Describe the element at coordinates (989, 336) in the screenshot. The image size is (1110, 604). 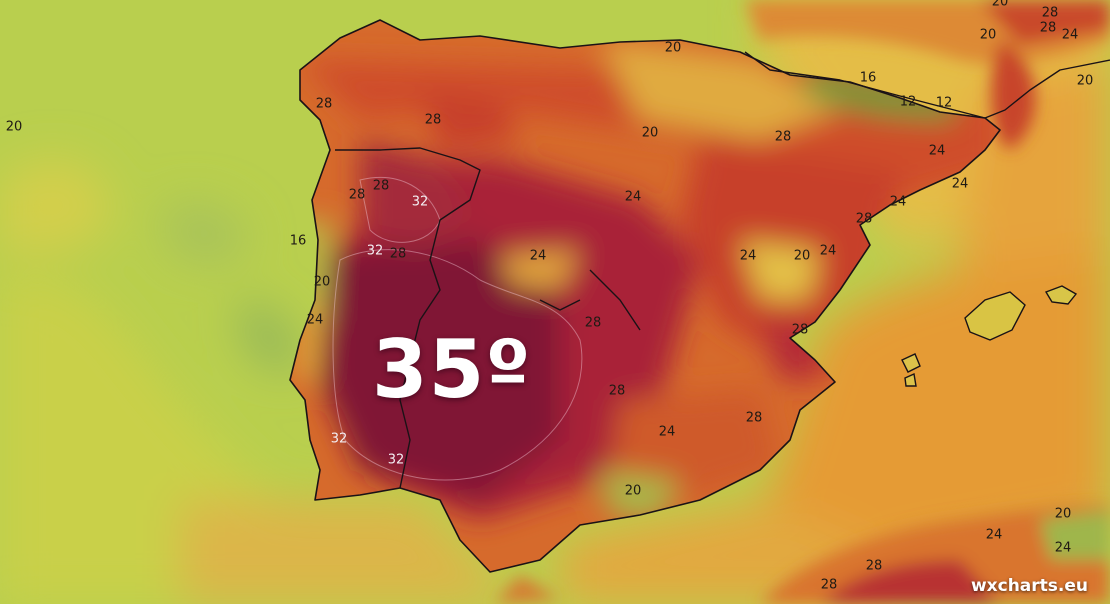
I see `balearic-islands` at that location.